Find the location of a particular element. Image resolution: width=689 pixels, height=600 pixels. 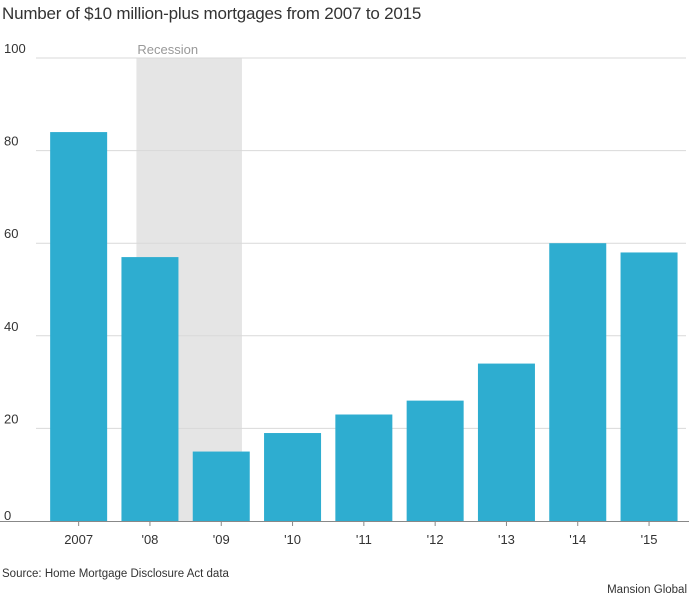

recession-label: Recession is located at coordinates (167, 49).